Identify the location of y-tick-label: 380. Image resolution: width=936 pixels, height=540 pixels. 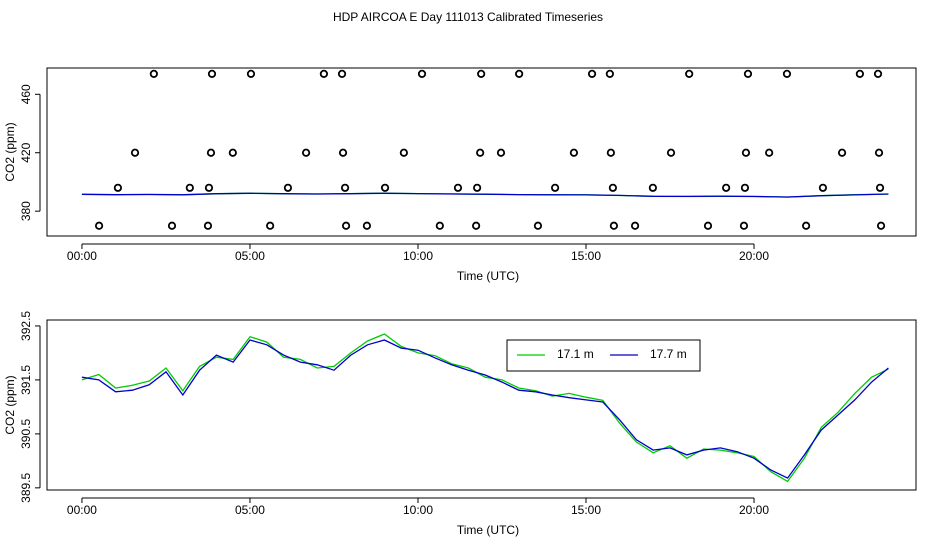
(26, 211).